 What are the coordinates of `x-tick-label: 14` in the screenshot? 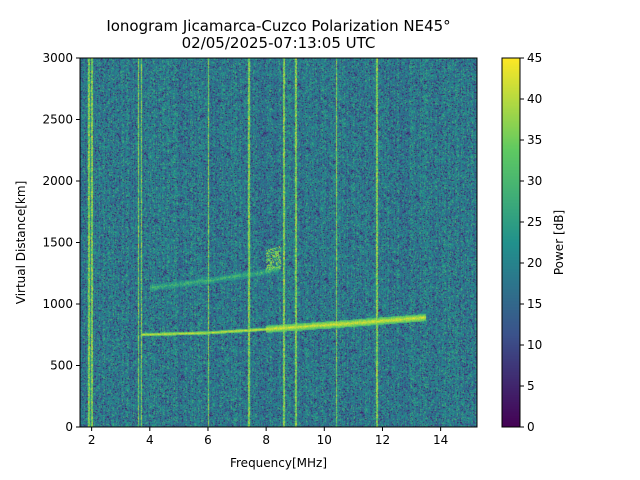 It's located at (440, 440).